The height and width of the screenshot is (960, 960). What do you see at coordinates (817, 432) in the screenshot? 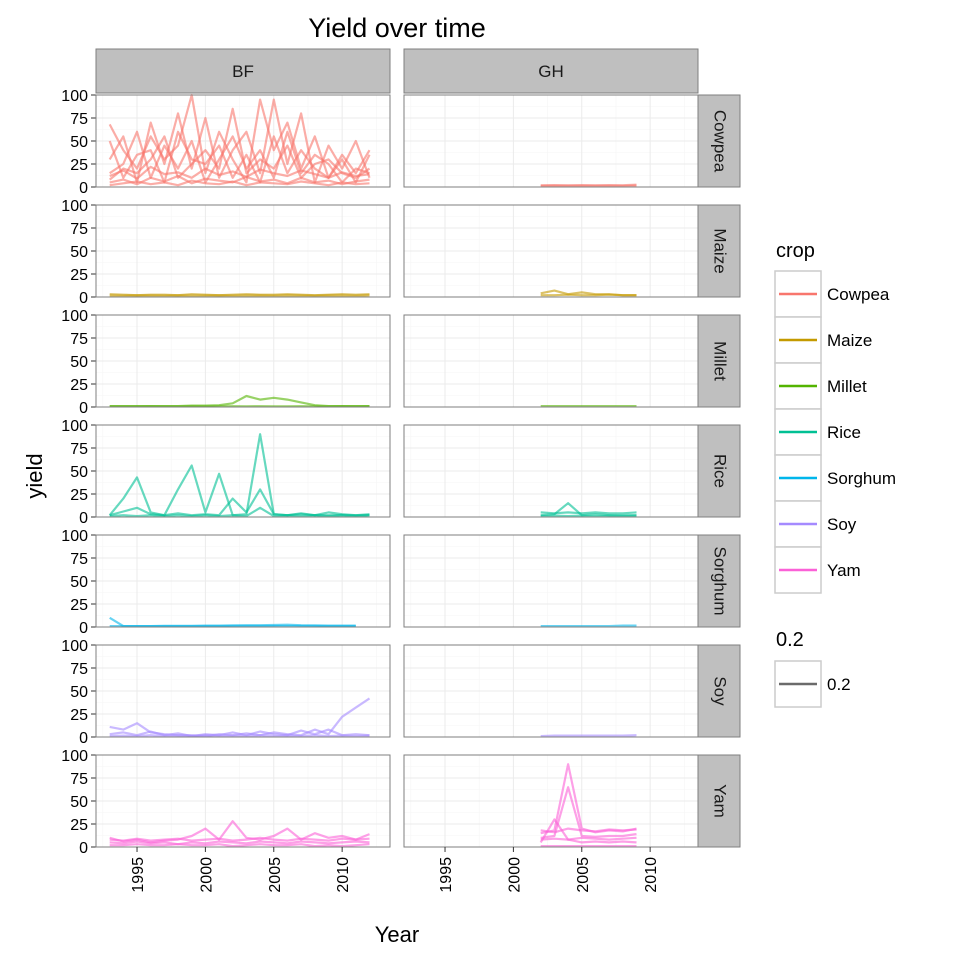
I see `legend-item-rice: Rice` at bounding box center [817, 432].